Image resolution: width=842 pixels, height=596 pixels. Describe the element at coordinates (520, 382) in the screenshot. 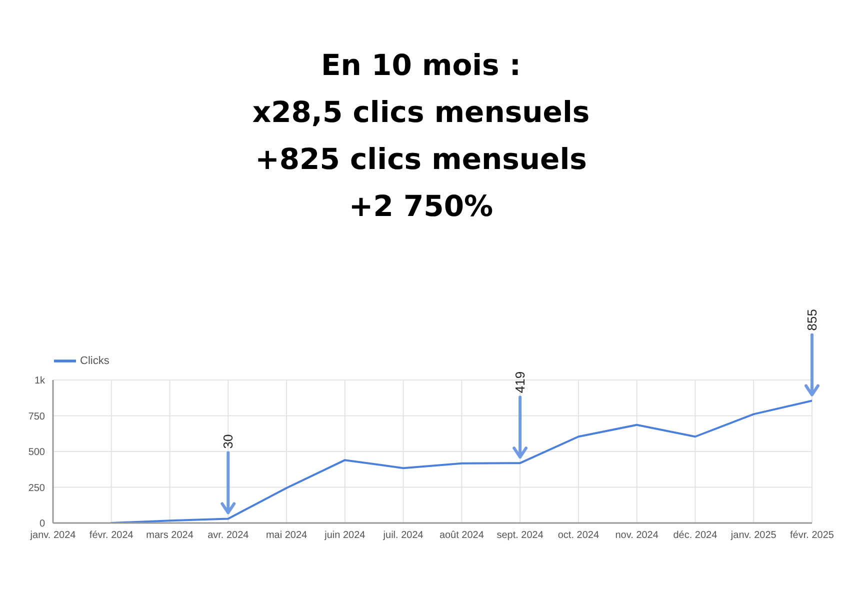

I see `annotation: 419` at that location.